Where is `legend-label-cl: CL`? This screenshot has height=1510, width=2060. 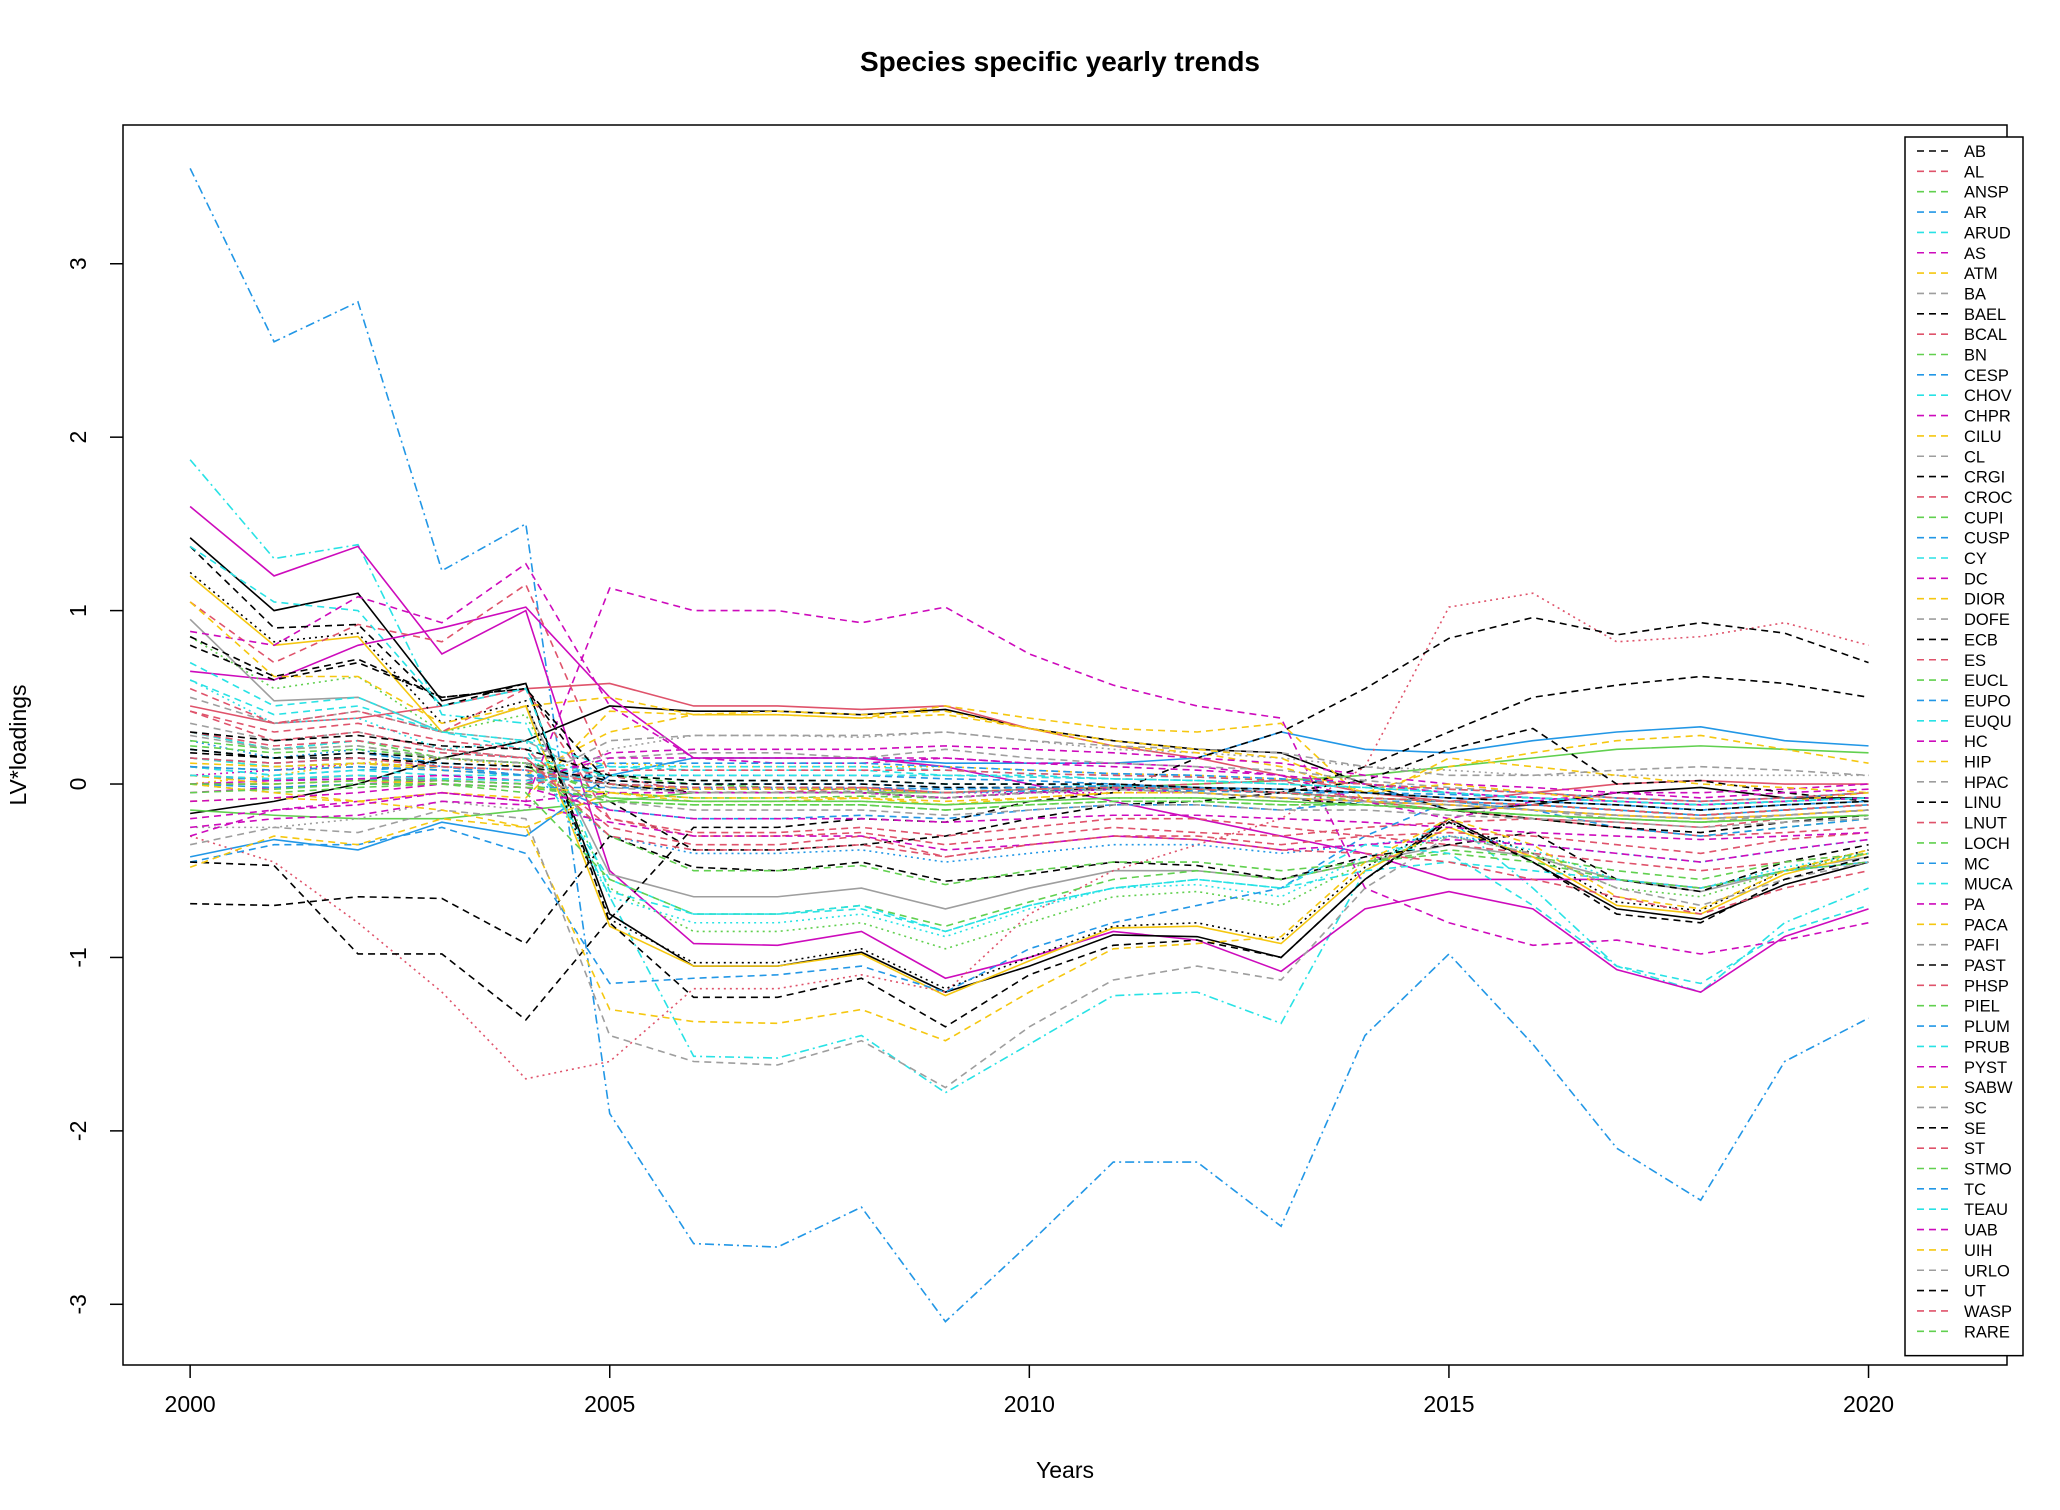
legend-label-cl: CL is located at coordinates (1974, 457).